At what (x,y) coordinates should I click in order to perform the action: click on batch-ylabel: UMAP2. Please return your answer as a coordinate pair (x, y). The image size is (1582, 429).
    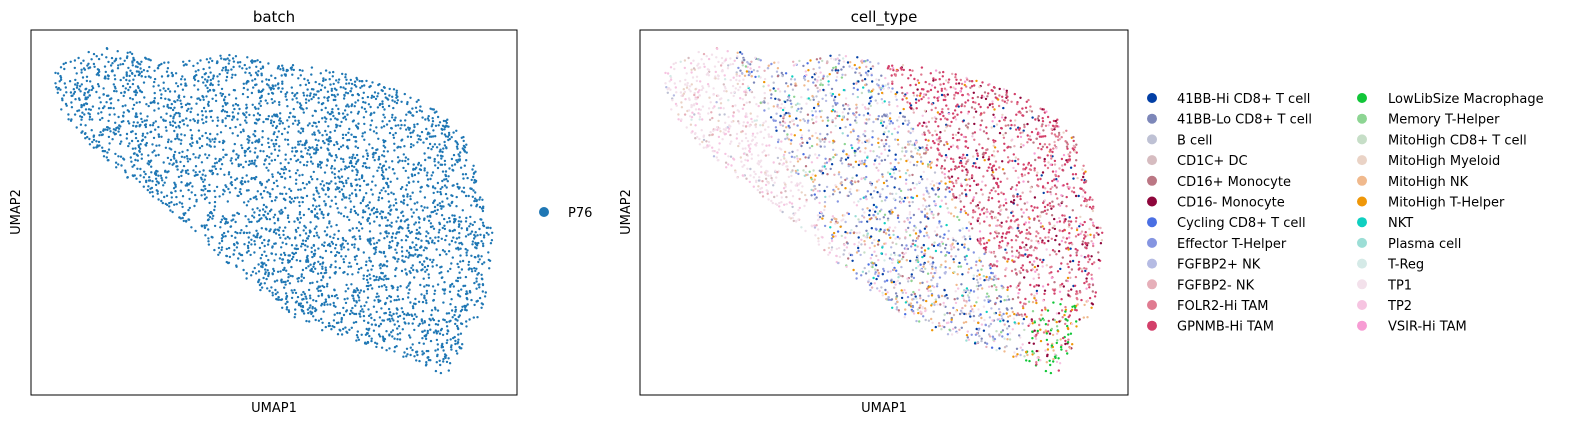
    Looking at the image, I should click on (16, 212).